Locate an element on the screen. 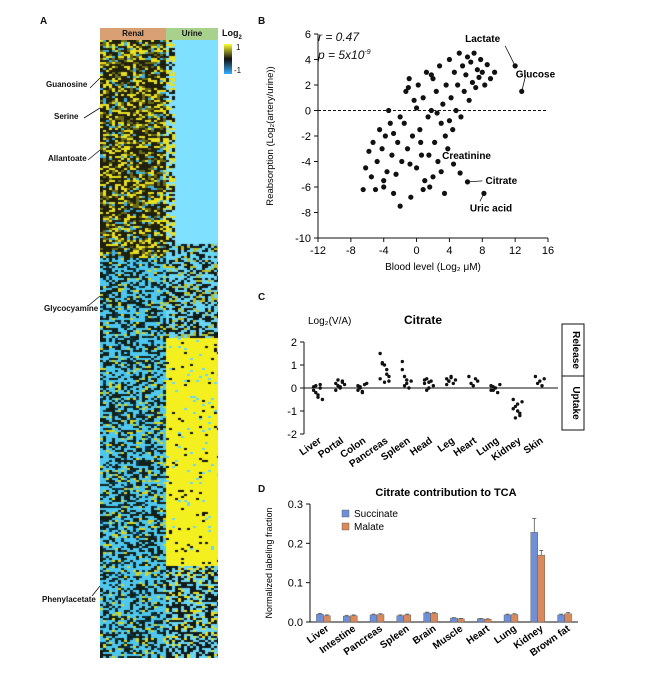  panel-a-letter: A is located at coordinates (44, 21).